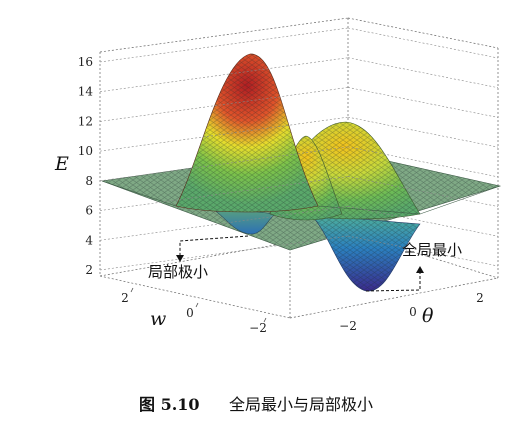 The image size is (530, 421). Describe the element at coordinates (89, 181) in the screenshot. I see `z-tick-label: 8` at that location.